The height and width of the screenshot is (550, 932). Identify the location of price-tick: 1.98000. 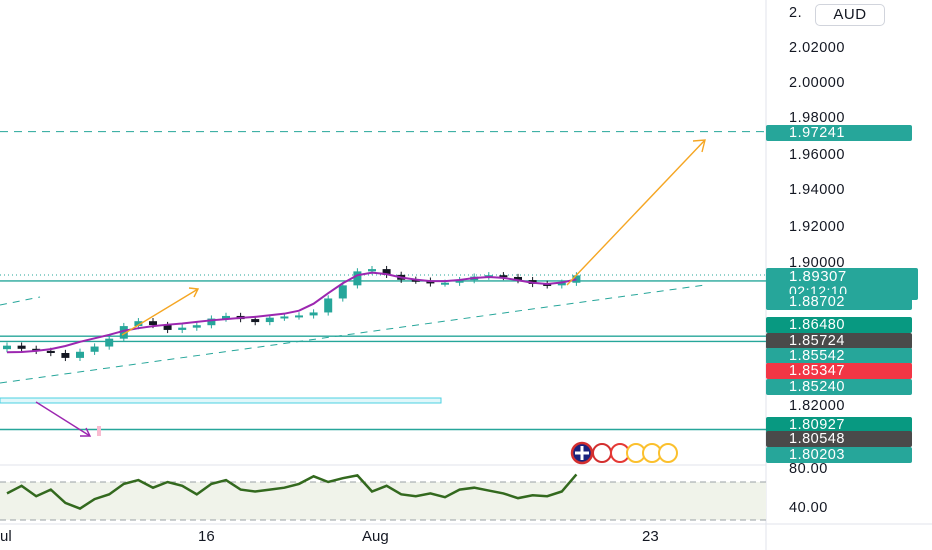
(817, 118).